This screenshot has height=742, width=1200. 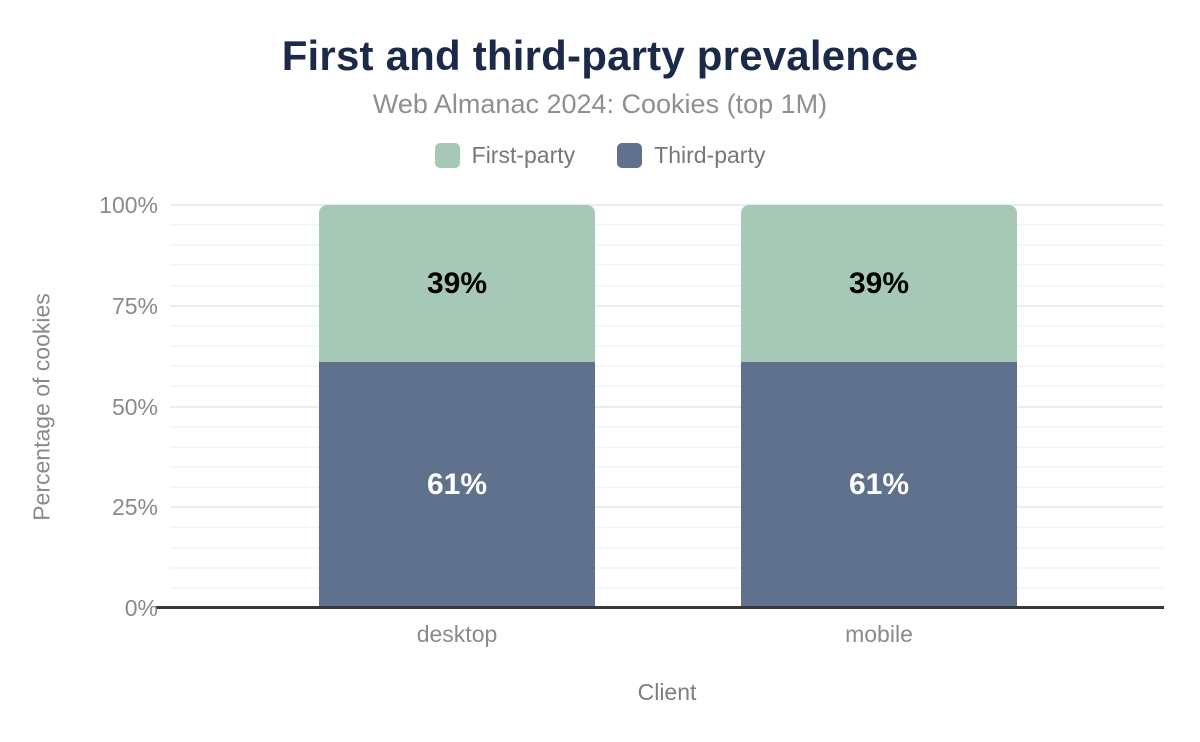 I want to click on y-axis-tick-label: 100%, so click(x=128, y=205).